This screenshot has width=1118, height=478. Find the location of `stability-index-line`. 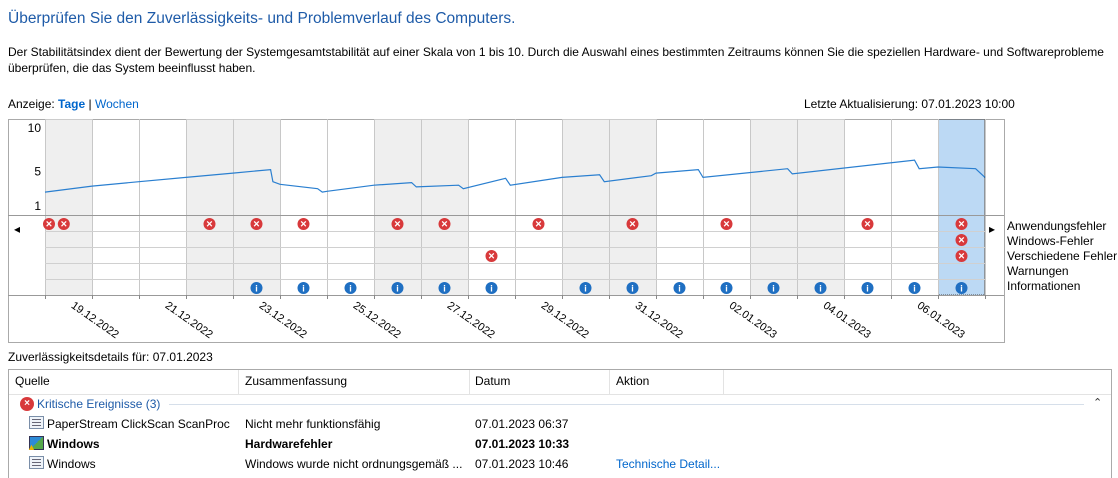

stability-index-line is located at coordinates (515, 176).